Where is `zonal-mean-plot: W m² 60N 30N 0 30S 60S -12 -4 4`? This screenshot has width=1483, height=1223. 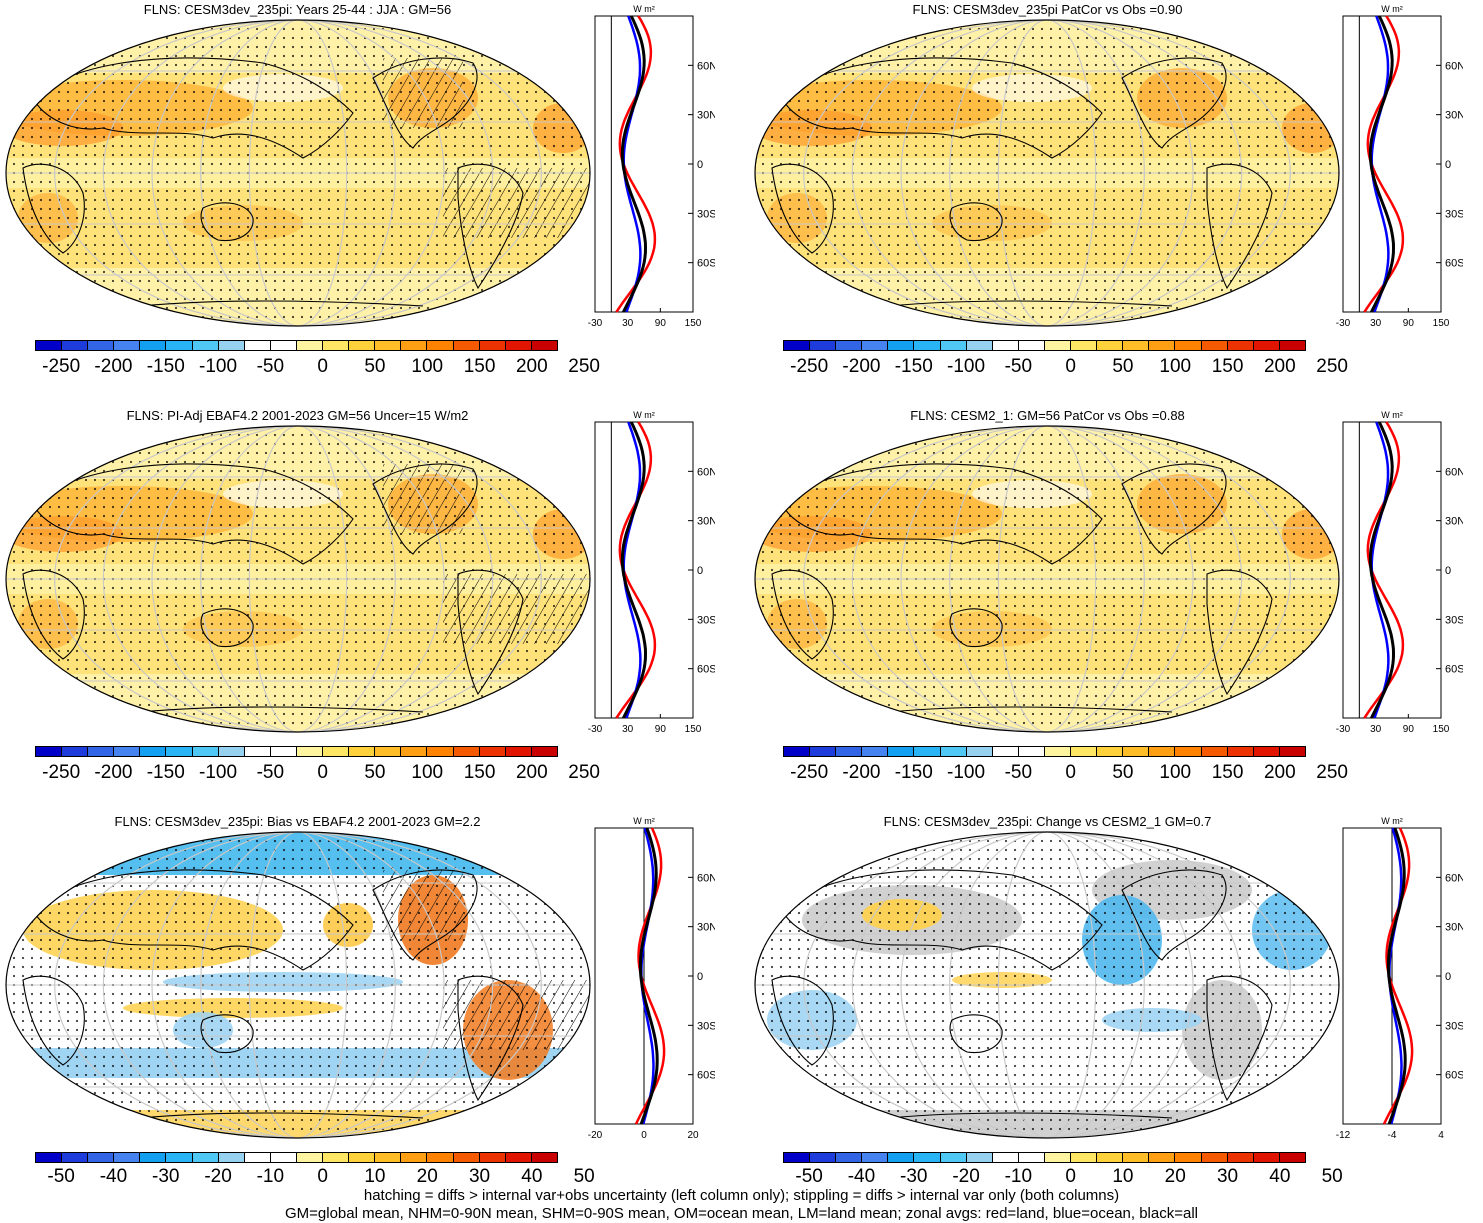
zonal-mean-plot: W m² 60N 30N 0 30S 60S -12 -4 4 is located at coordinates (1399, 978).